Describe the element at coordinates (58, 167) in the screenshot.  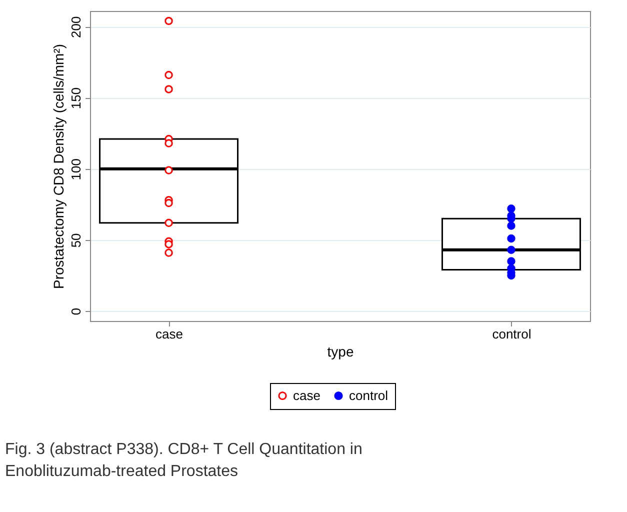
I see `y-axis-title: Prostatectomy CD8 Density (cells/mm²)` at that location.